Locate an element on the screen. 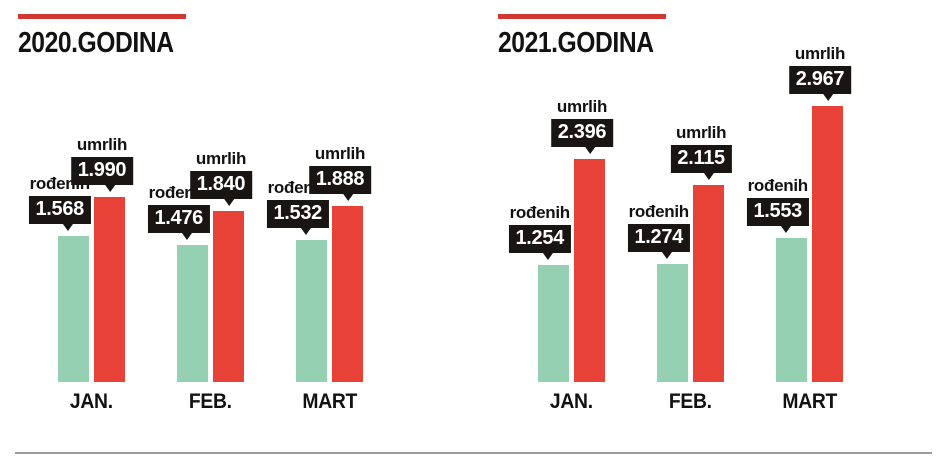 The width and height of the screenshot is (940, 472). value-callout: 1.840 is located at coordinates (221, 188).